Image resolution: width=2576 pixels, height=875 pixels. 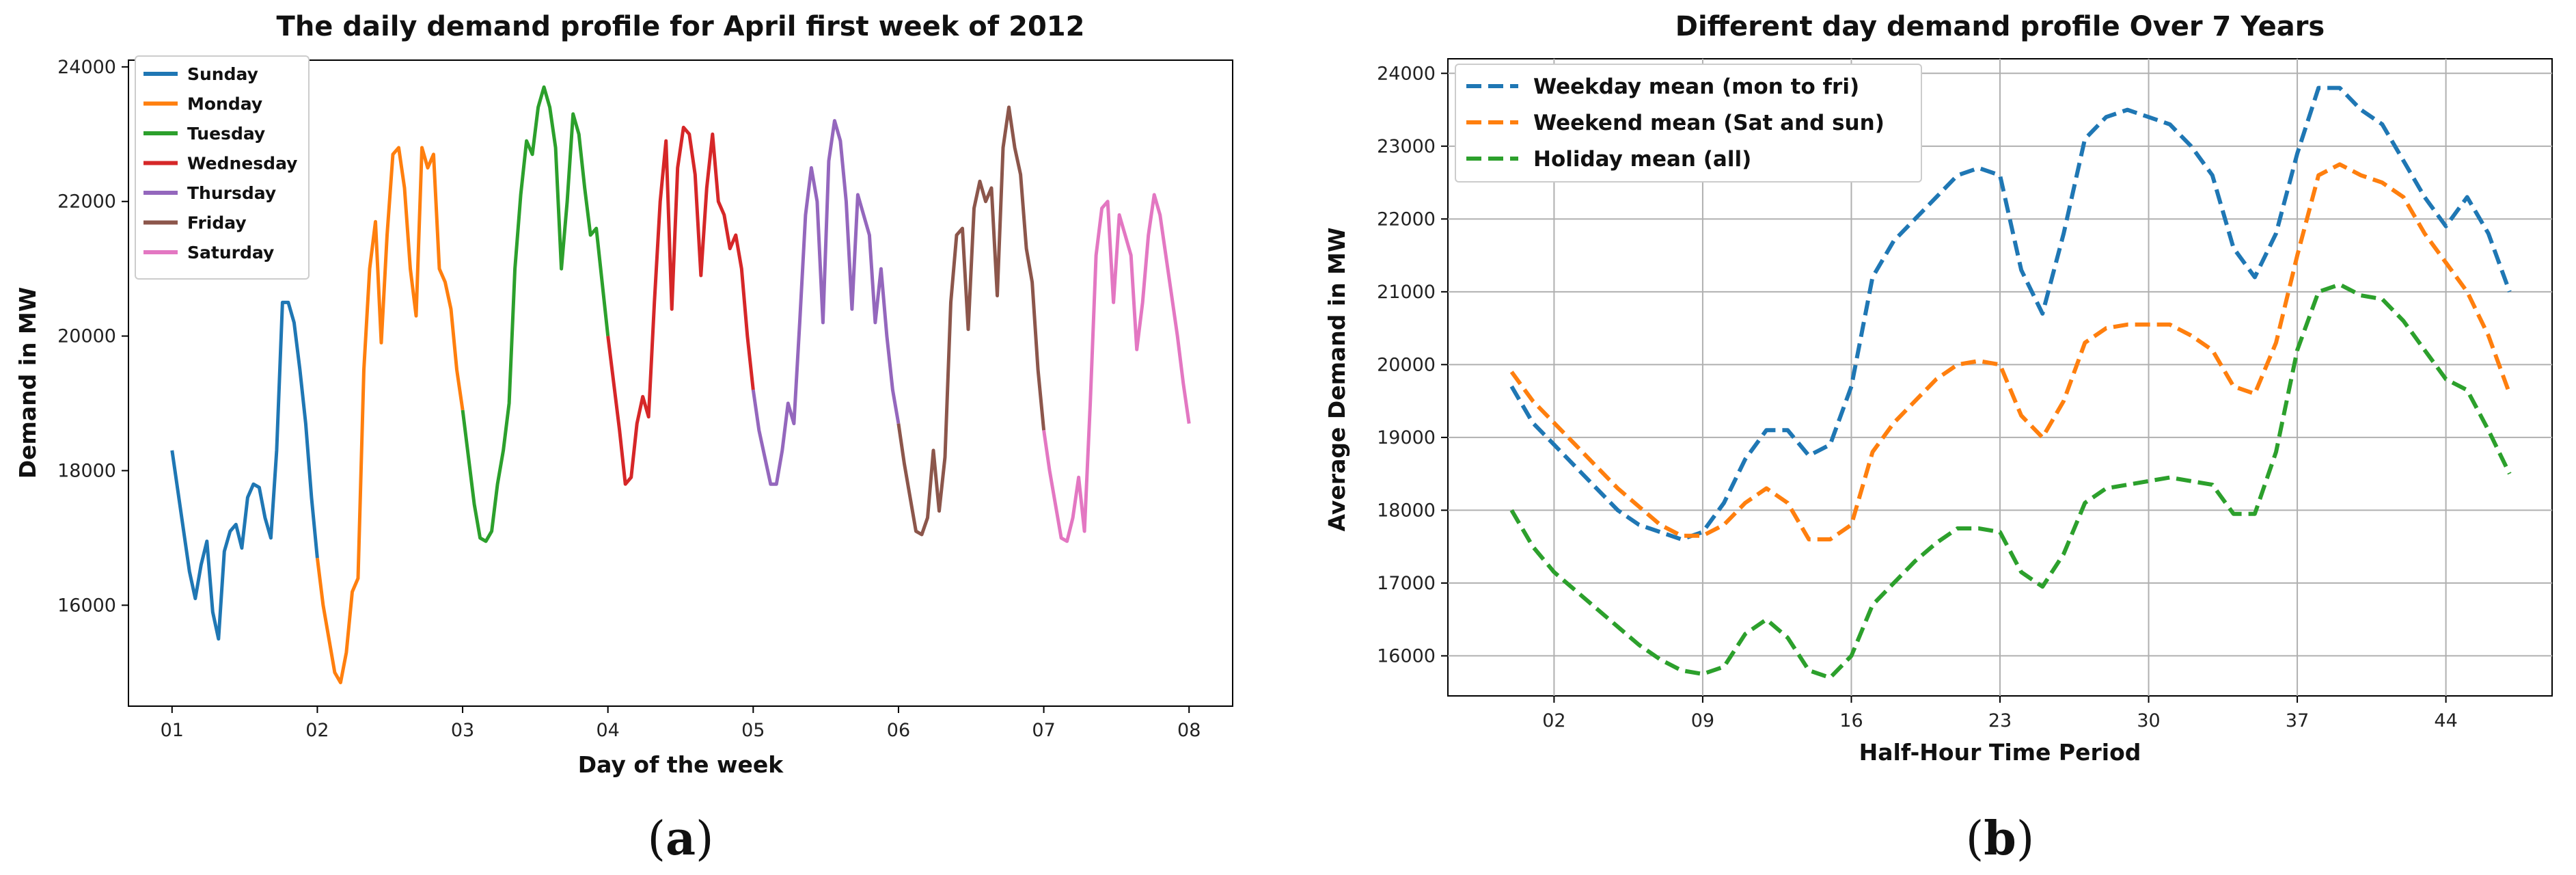 I want to click on chart-a-legend-label: Sunday, so click(x=223, y=74).